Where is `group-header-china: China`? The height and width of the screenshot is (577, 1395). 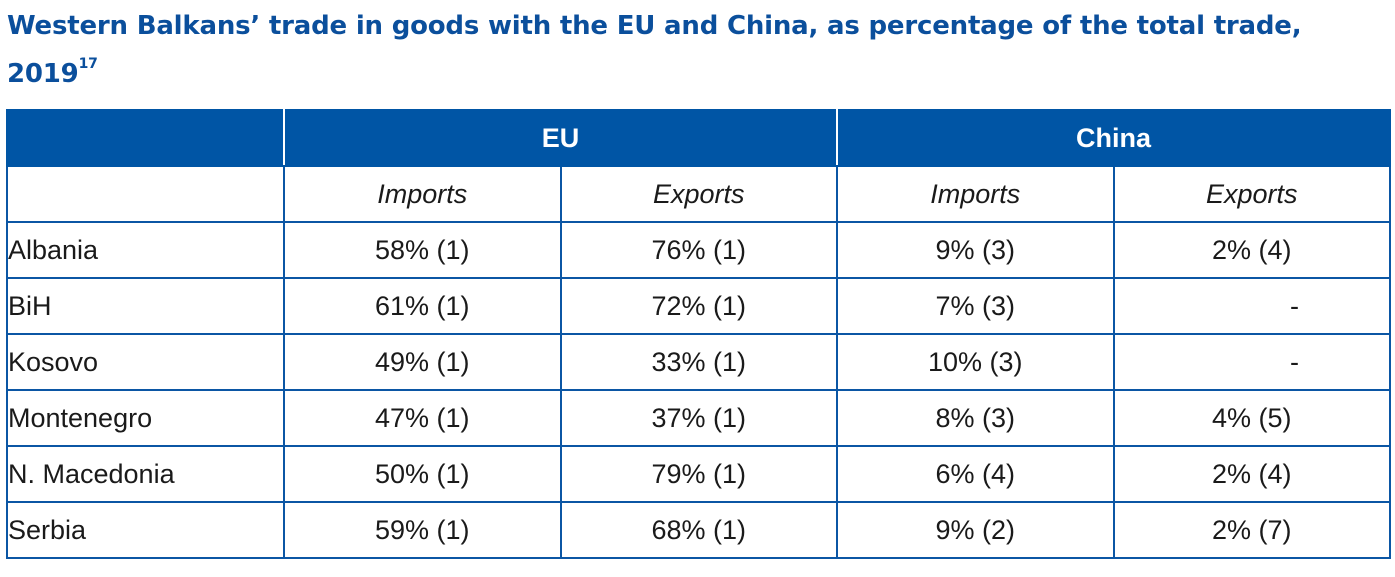 group-header-china: China is located at coordinates (1114, 138).